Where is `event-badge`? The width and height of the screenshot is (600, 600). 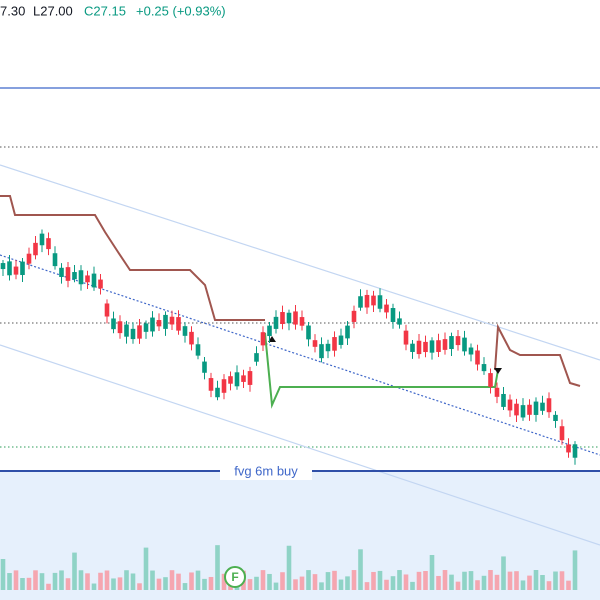 event-badge is located at coordinates (235, 577).